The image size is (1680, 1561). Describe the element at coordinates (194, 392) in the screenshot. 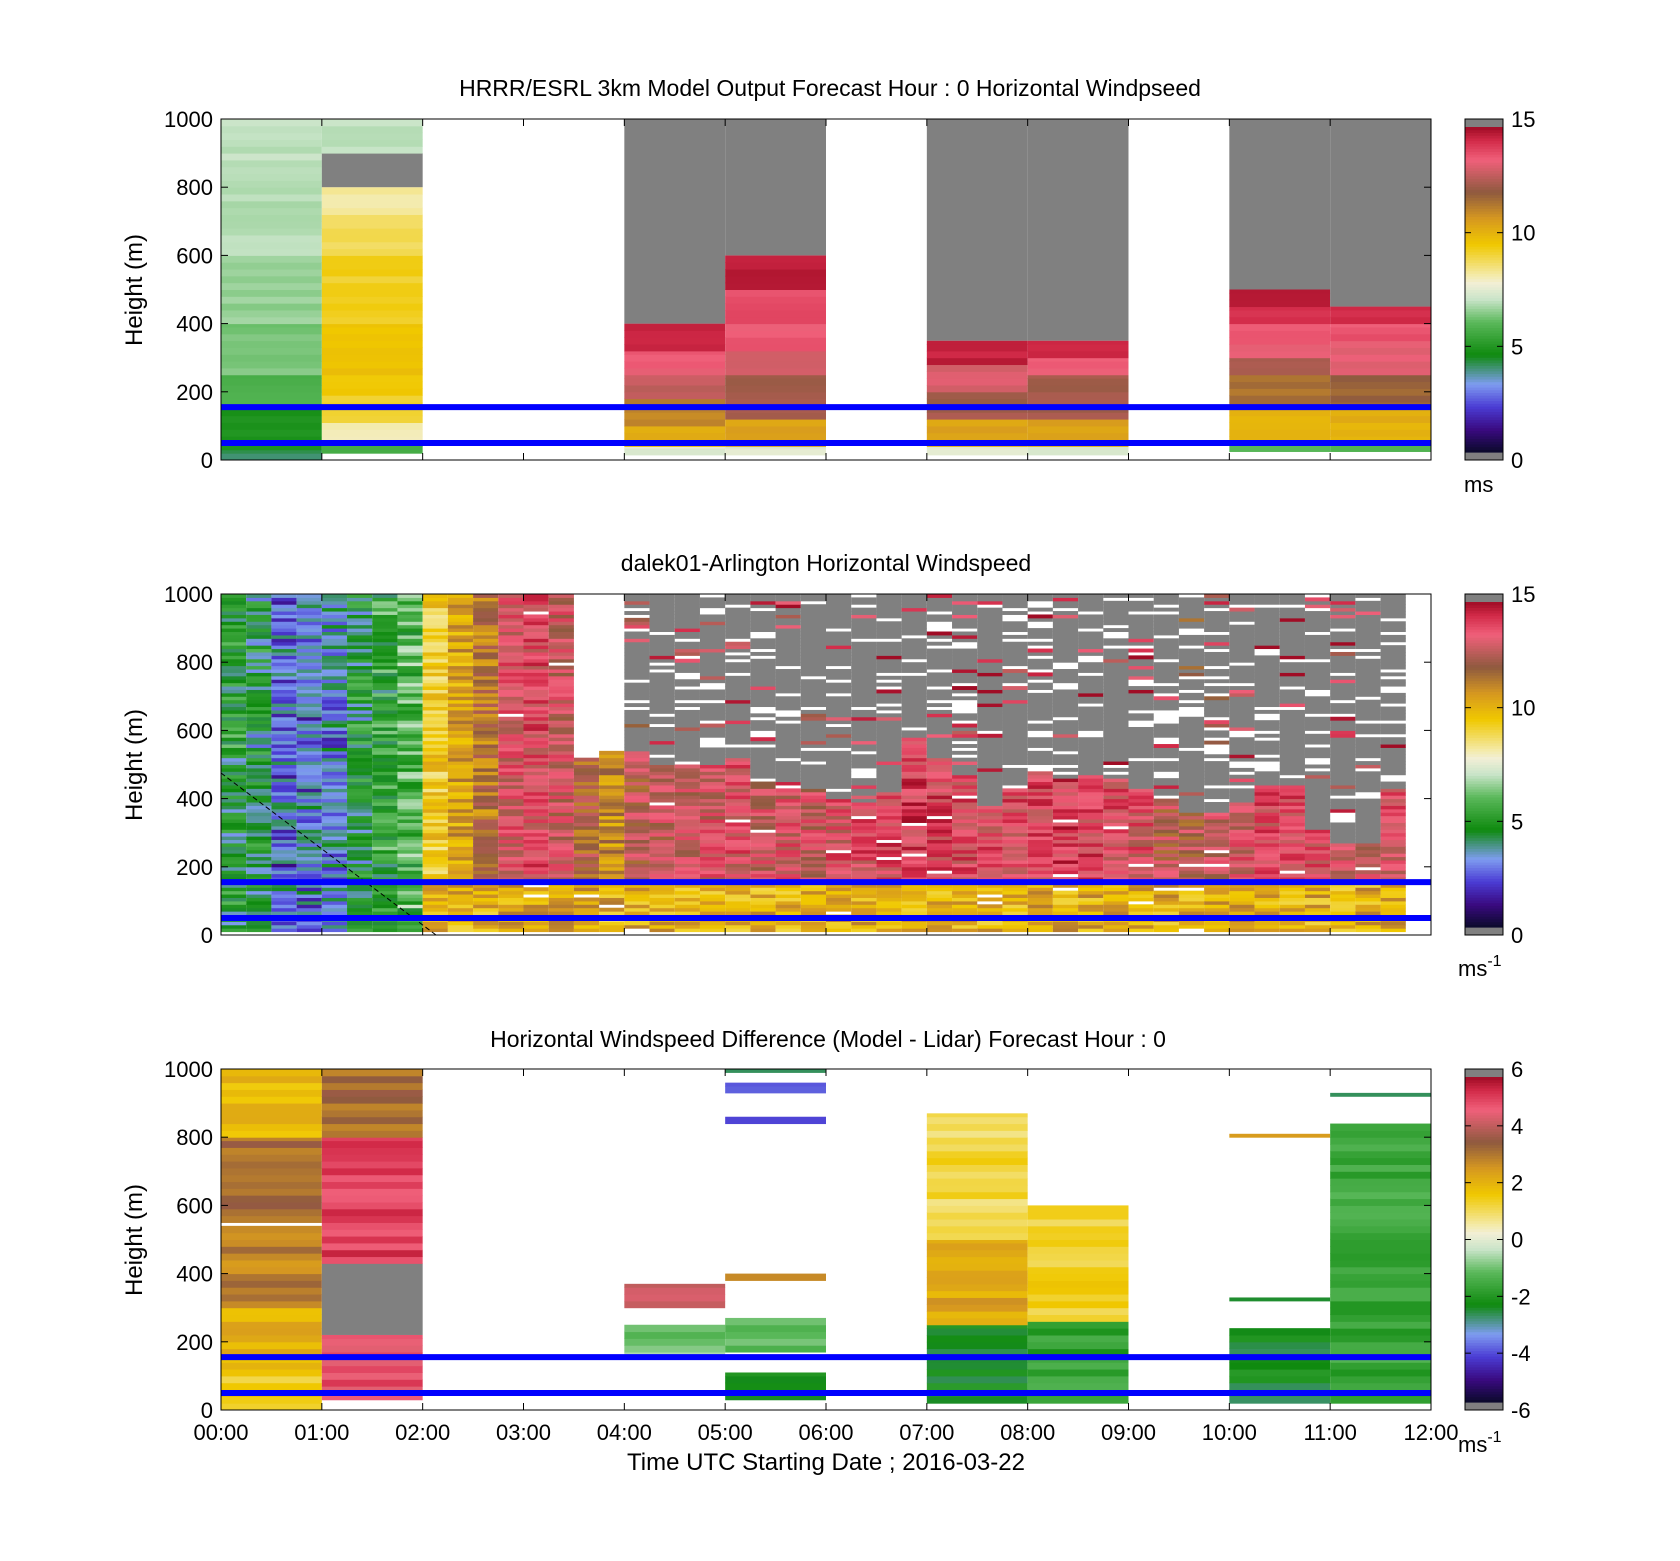

I see `y-tick-label: 200` at that location.